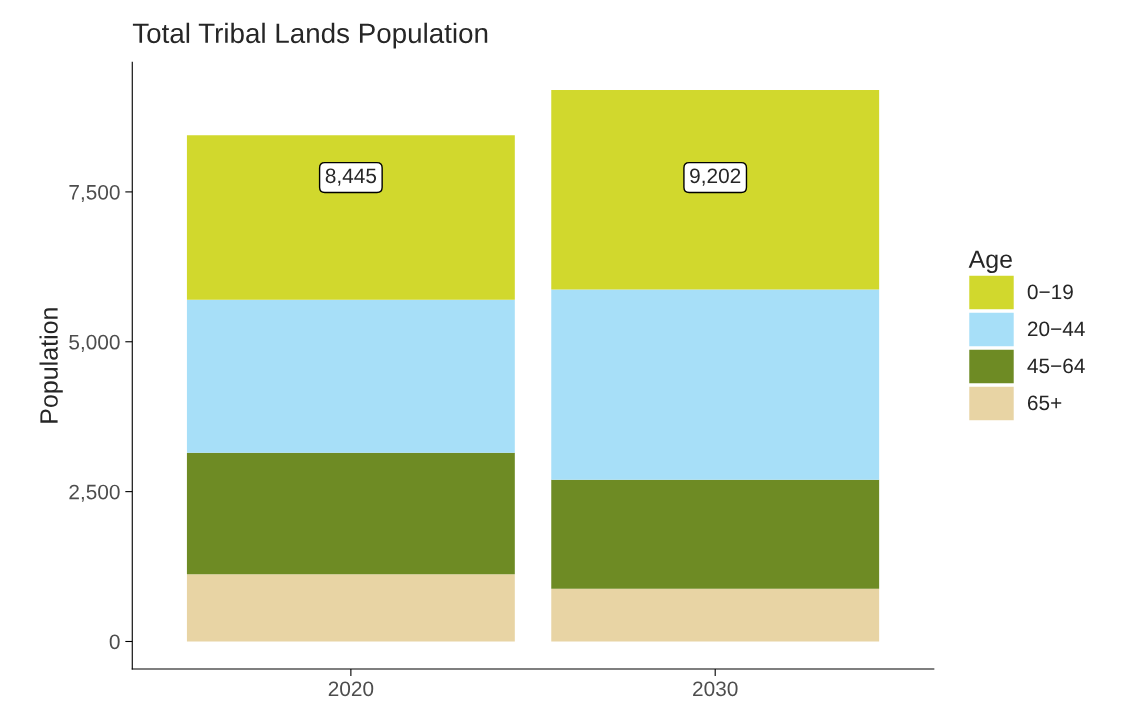 This screenshot has height=708, width=1121. Describe the element at coordinates (1050, 292) in the screenshot. I see `legend-label: 0−19` at that location.